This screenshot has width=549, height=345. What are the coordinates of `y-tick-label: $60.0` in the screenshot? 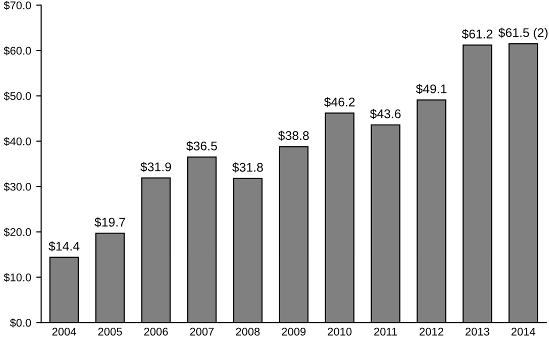 It's located at (18, 51).